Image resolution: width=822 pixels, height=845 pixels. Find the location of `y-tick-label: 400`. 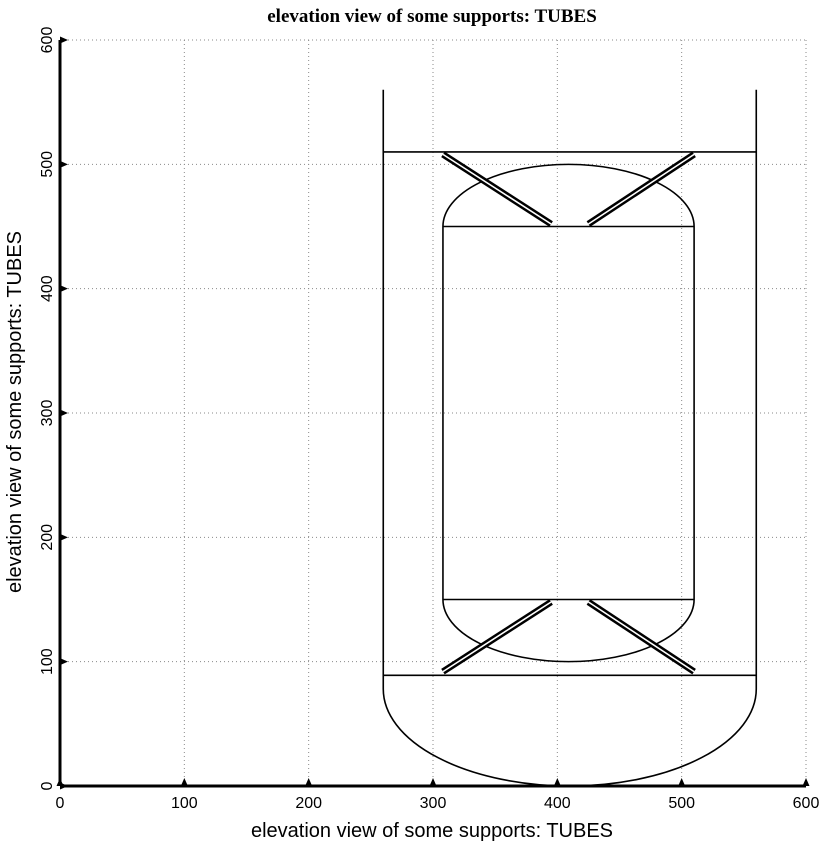

y-tick-label: 400 is located at coordinates (47, 288).